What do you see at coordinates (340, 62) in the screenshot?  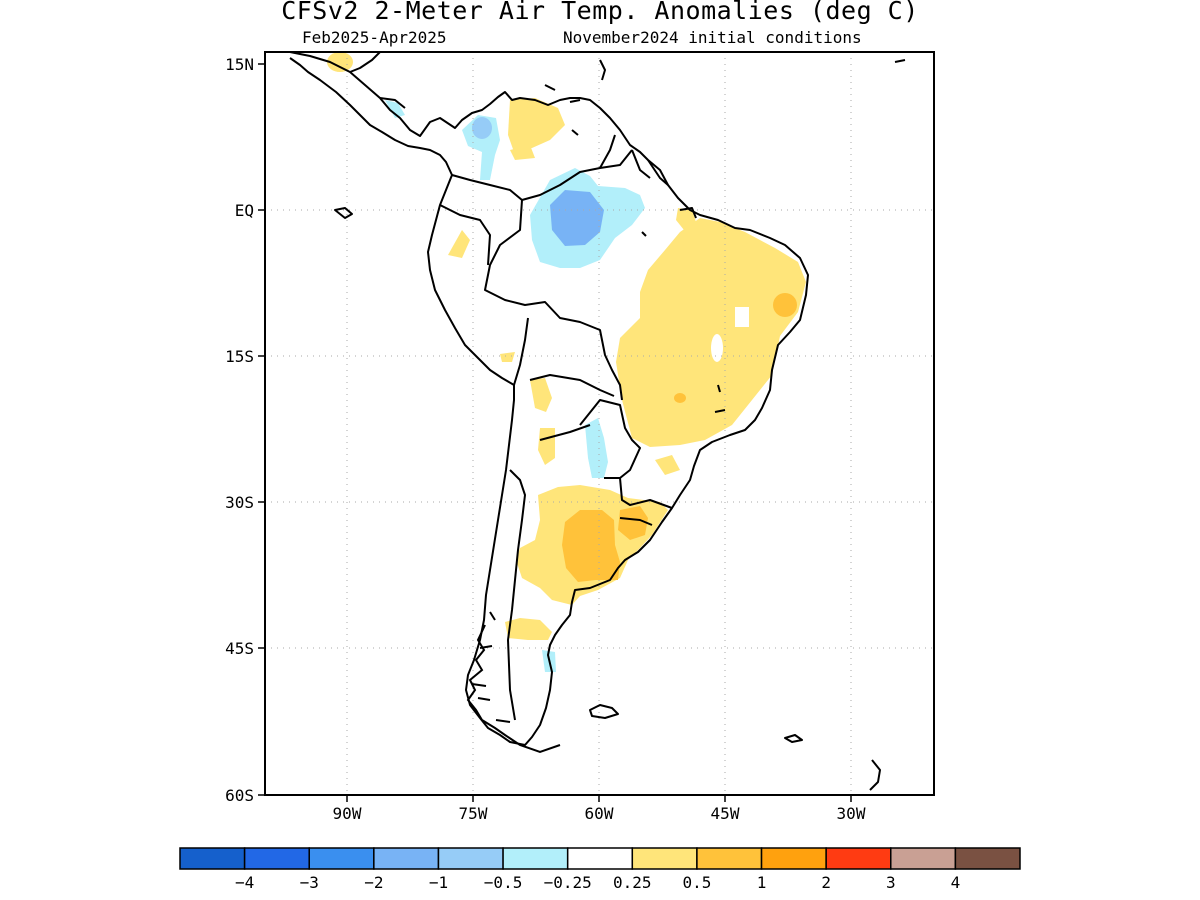 I see `warm-anomaly-central-america` at bounding box center [340, 62].